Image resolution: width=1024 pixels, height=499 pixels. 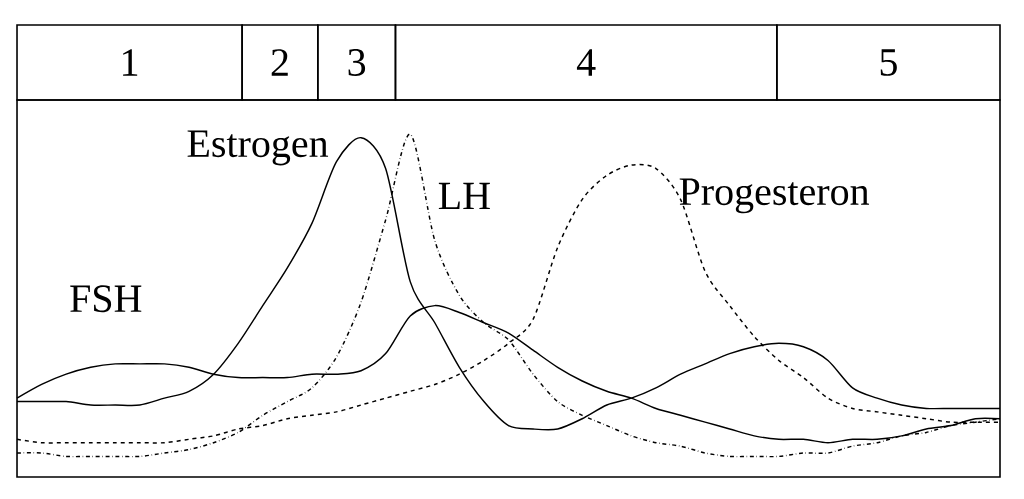 I want to click on text: 5, so click(x=888, y=62).